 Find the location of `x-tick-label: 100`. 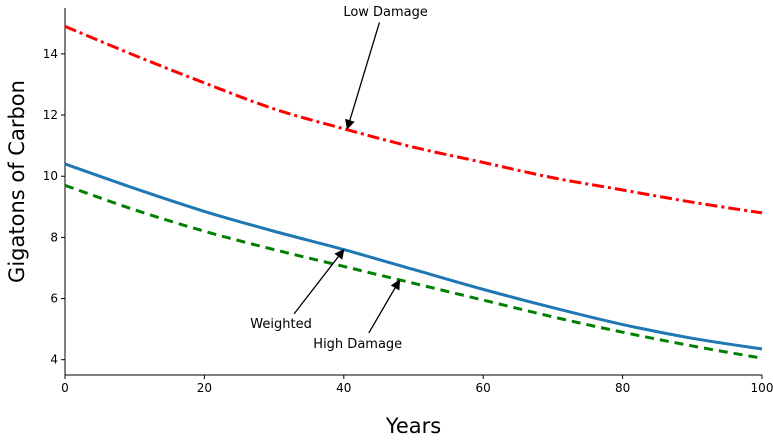

x-tick-label: 100 is located at coordinates (762, 388).